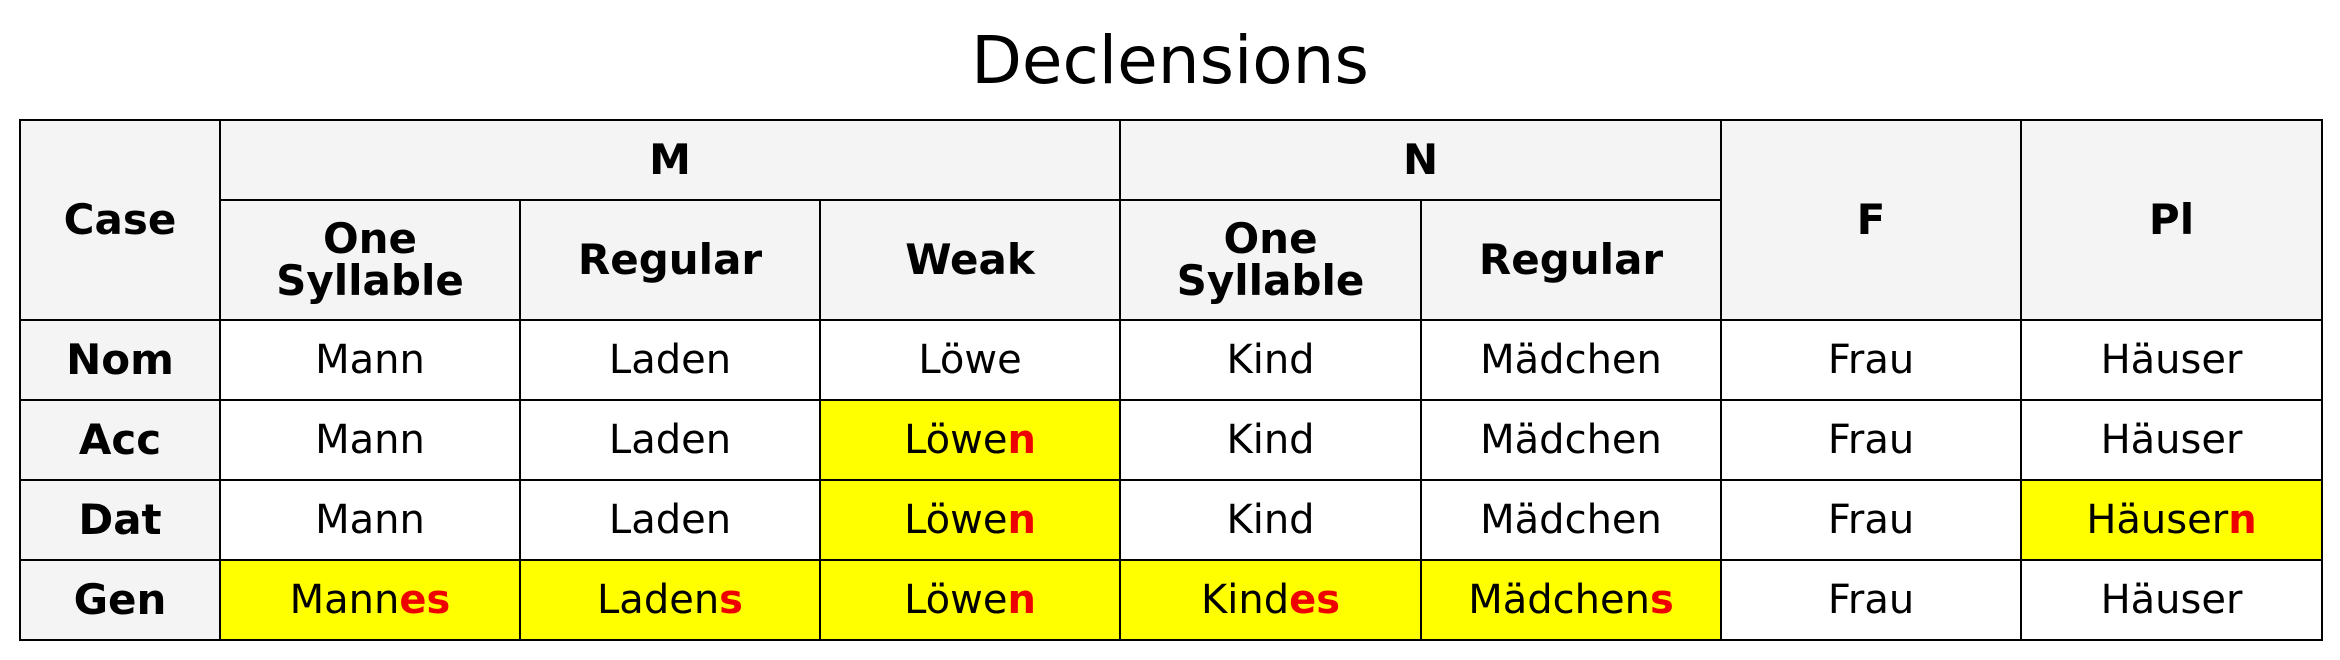 Image resolution: width=2340 pixels, height=660 pixels. I want to click on cell-m-weak: Löwe, so click(970, 360).